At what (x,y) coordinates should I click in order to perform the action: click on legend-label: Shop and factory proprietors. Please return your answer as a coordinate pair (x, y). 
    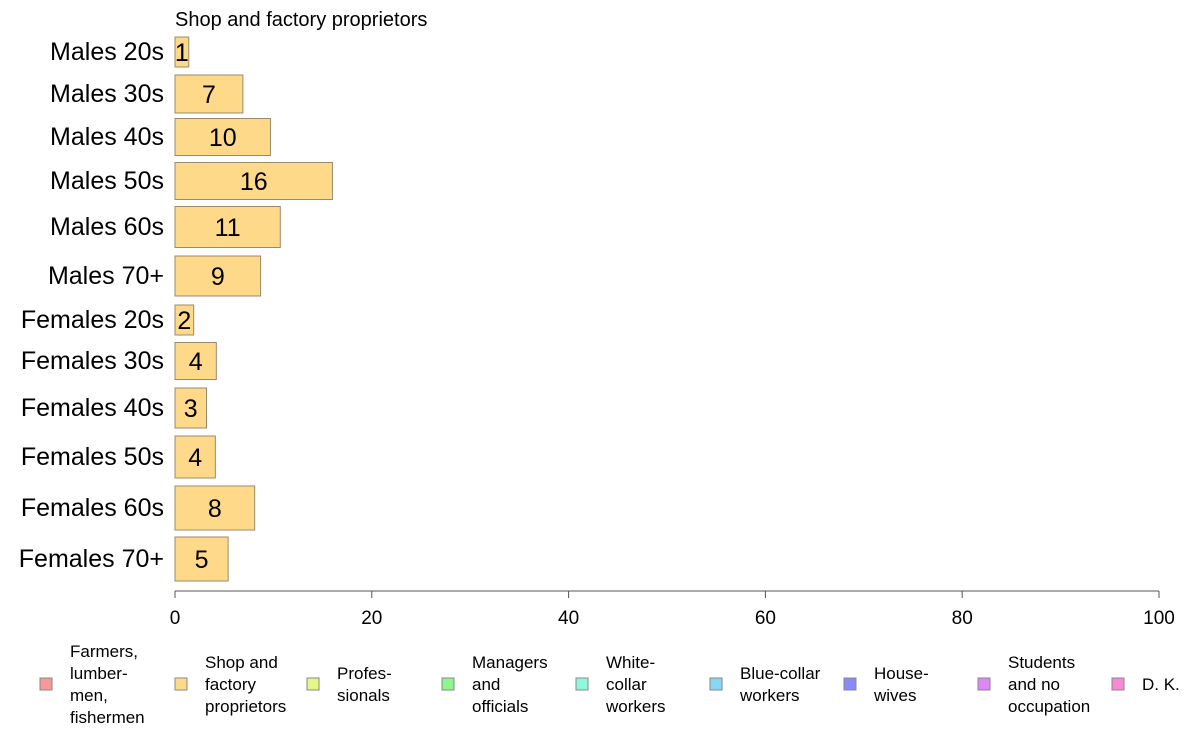
    Looking at the image, I should click on (245, 684).